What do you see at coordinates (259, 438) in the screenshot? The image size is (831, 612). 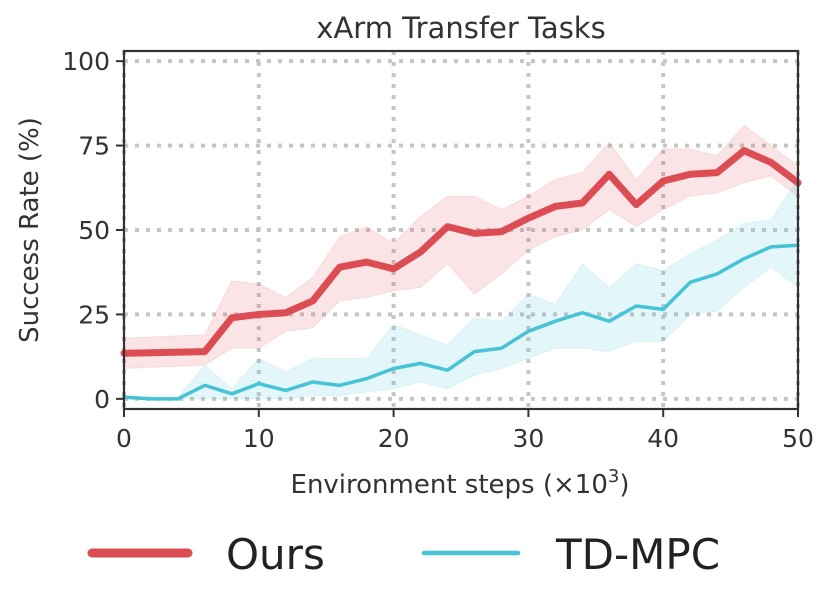 I see `x-tick-label-10: 10` at bounding box center [259, 438].